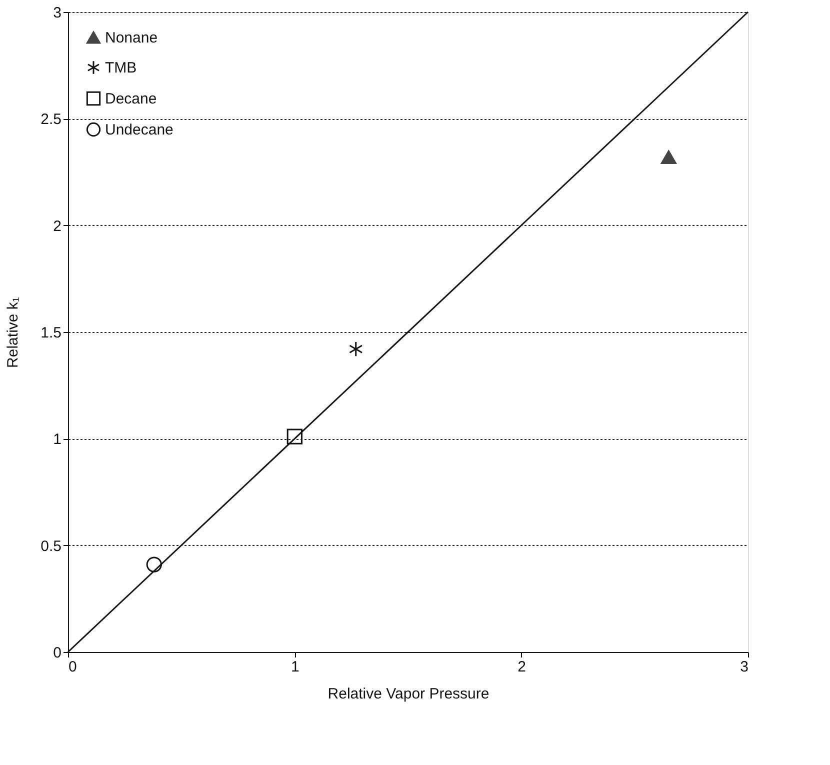 Image resolution: width=830 pixels, height=765 pixels. I want to click on y-tick-label: 0, so click(57, 653).